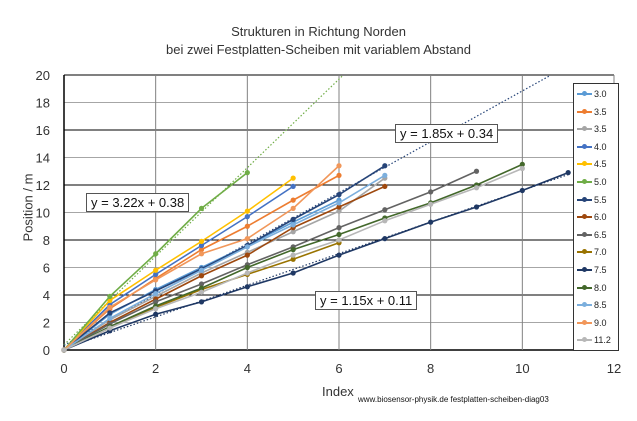 The width and height of the screenshot is (637, 421). Describe the element at coordinates (43, 213) in the screenshot. I see `y-tick-label: 10` at that location.